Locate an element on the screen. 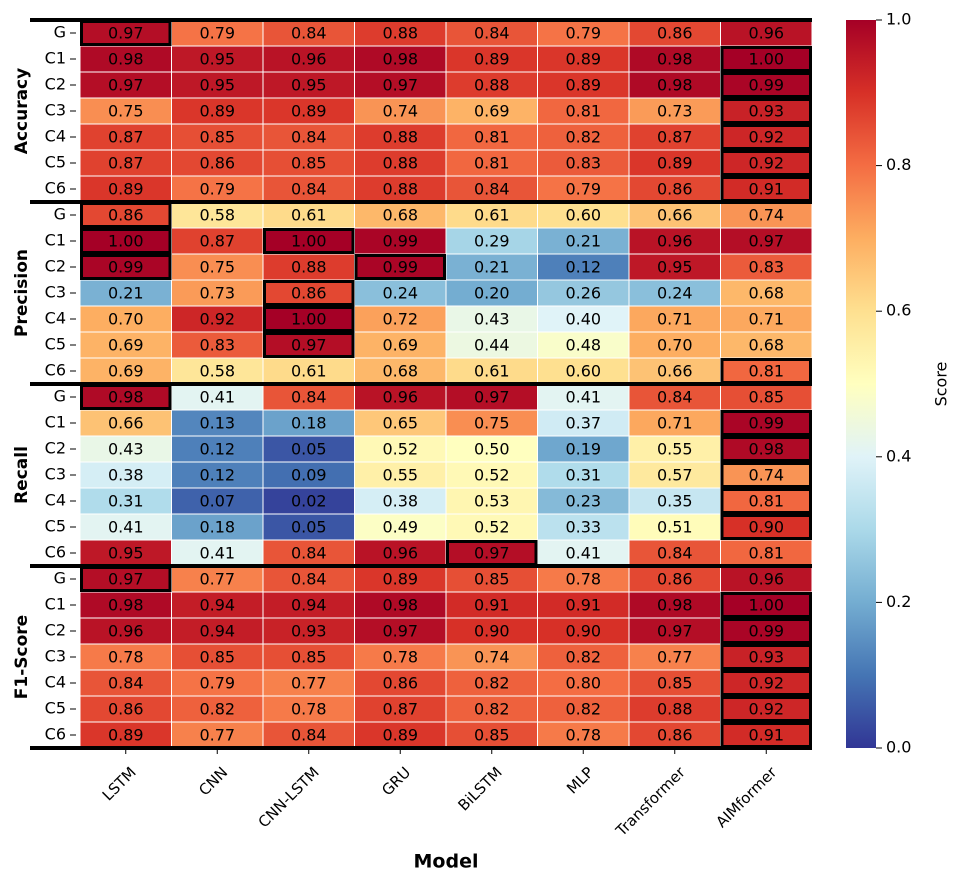 The width and height of the screenshot is (967, 889). group-label: F1-Score is located at coordinates (22, 657).